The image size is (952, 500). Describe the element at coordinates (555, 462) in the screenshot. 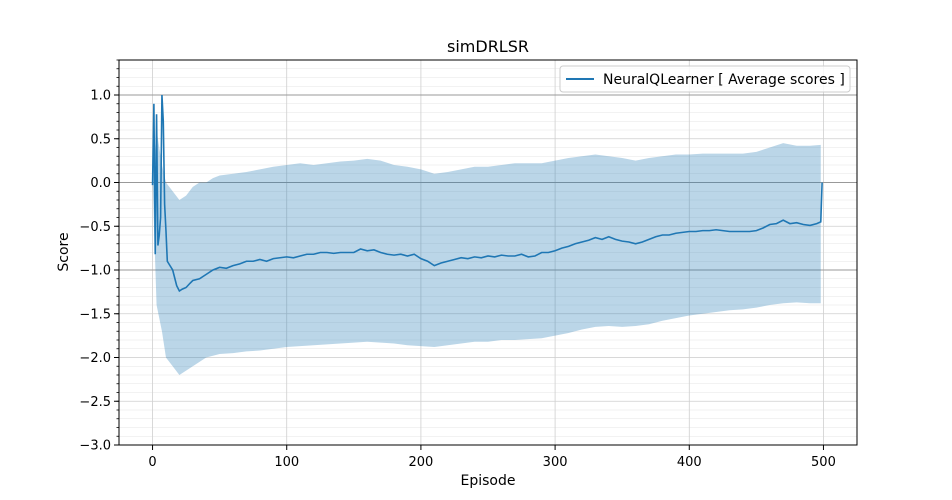

I see `x-tick-label: 300` at that location.